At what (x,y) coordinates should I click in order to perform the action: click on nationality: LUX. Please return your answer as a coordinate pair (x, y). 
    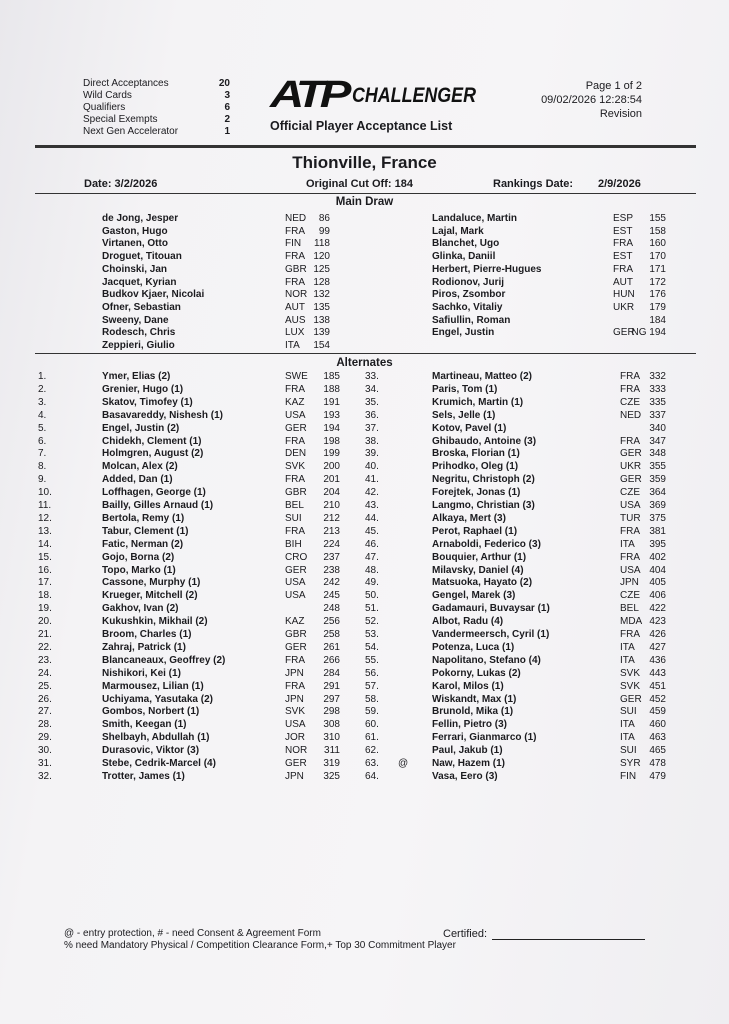
    Looking at the image, I should click on (295, 333).